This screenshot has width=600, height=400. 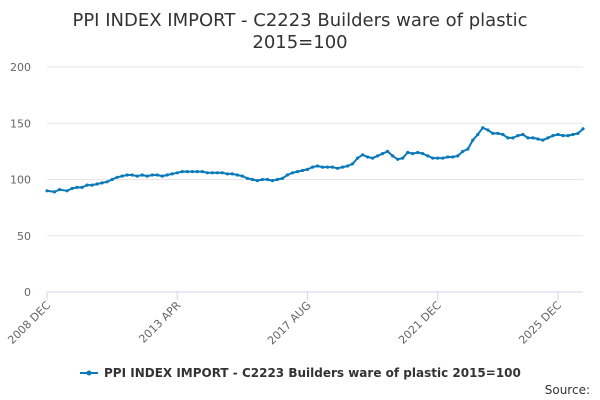 What do you see at coordinates (420, 323) in the screenshot?
I see `x-tick-label: 2021 DEC` at bounding box center [420, 323].